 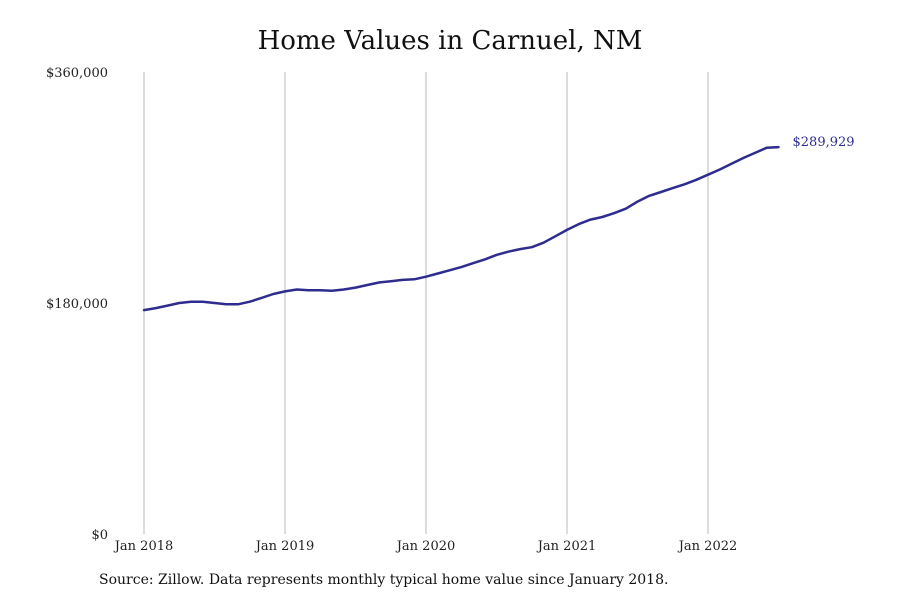 I want to click on end-value-label: $289,929, so click(x=824, y=142).